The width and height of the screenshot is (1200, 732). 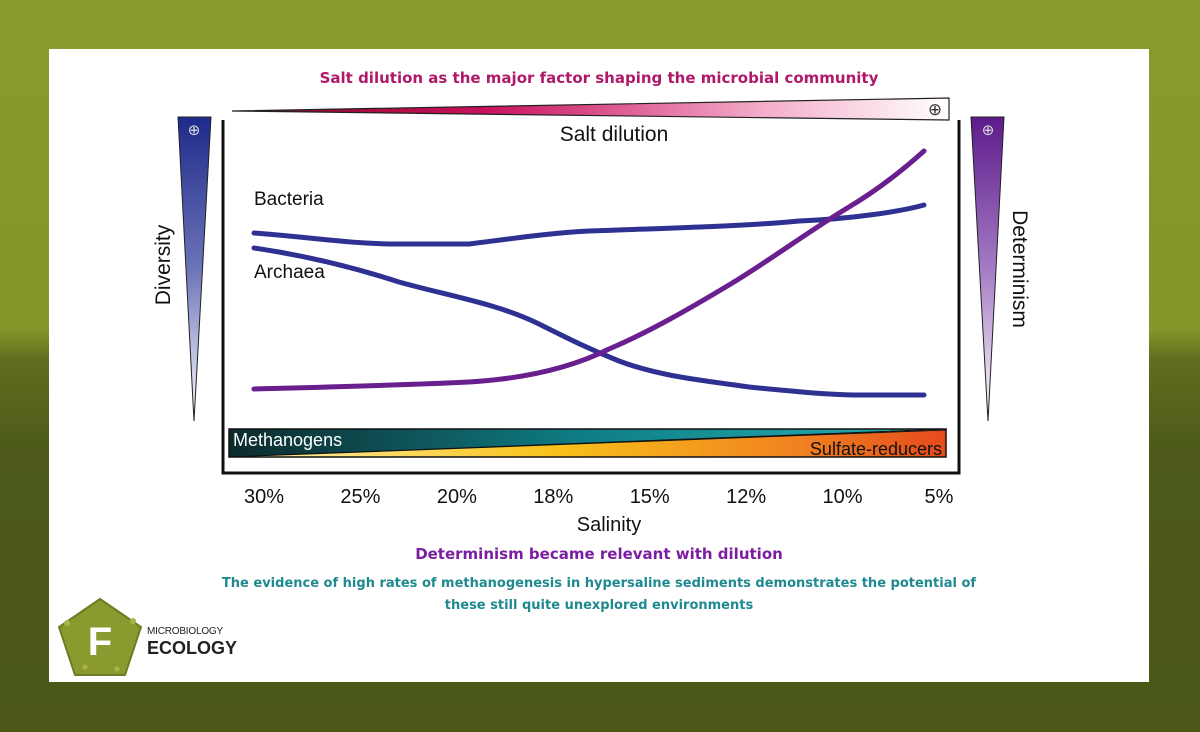 What do you see at coordinates (587, 443) in the screenshot?
I see `wedge-box` at bounding box center [587, 443].